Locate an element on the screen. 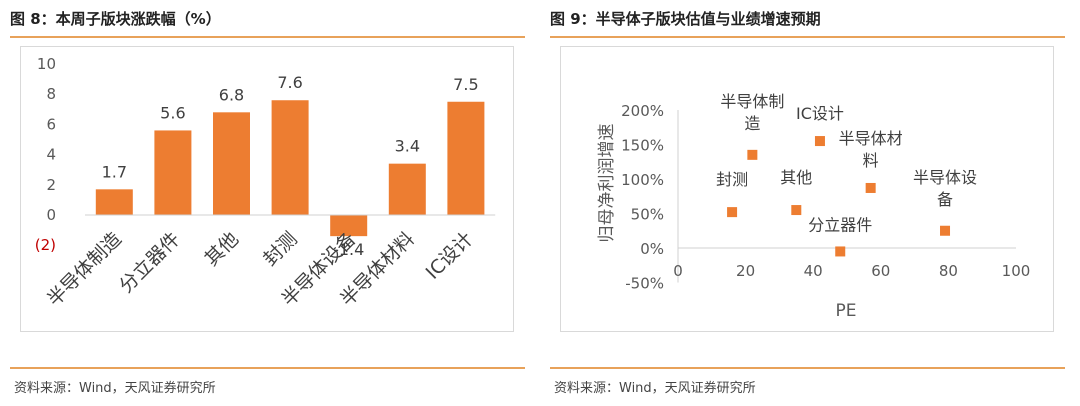 The height and width of the screenshot is (406, 1080). figure-8-bottom-rule is located at coordinates (267, 368).